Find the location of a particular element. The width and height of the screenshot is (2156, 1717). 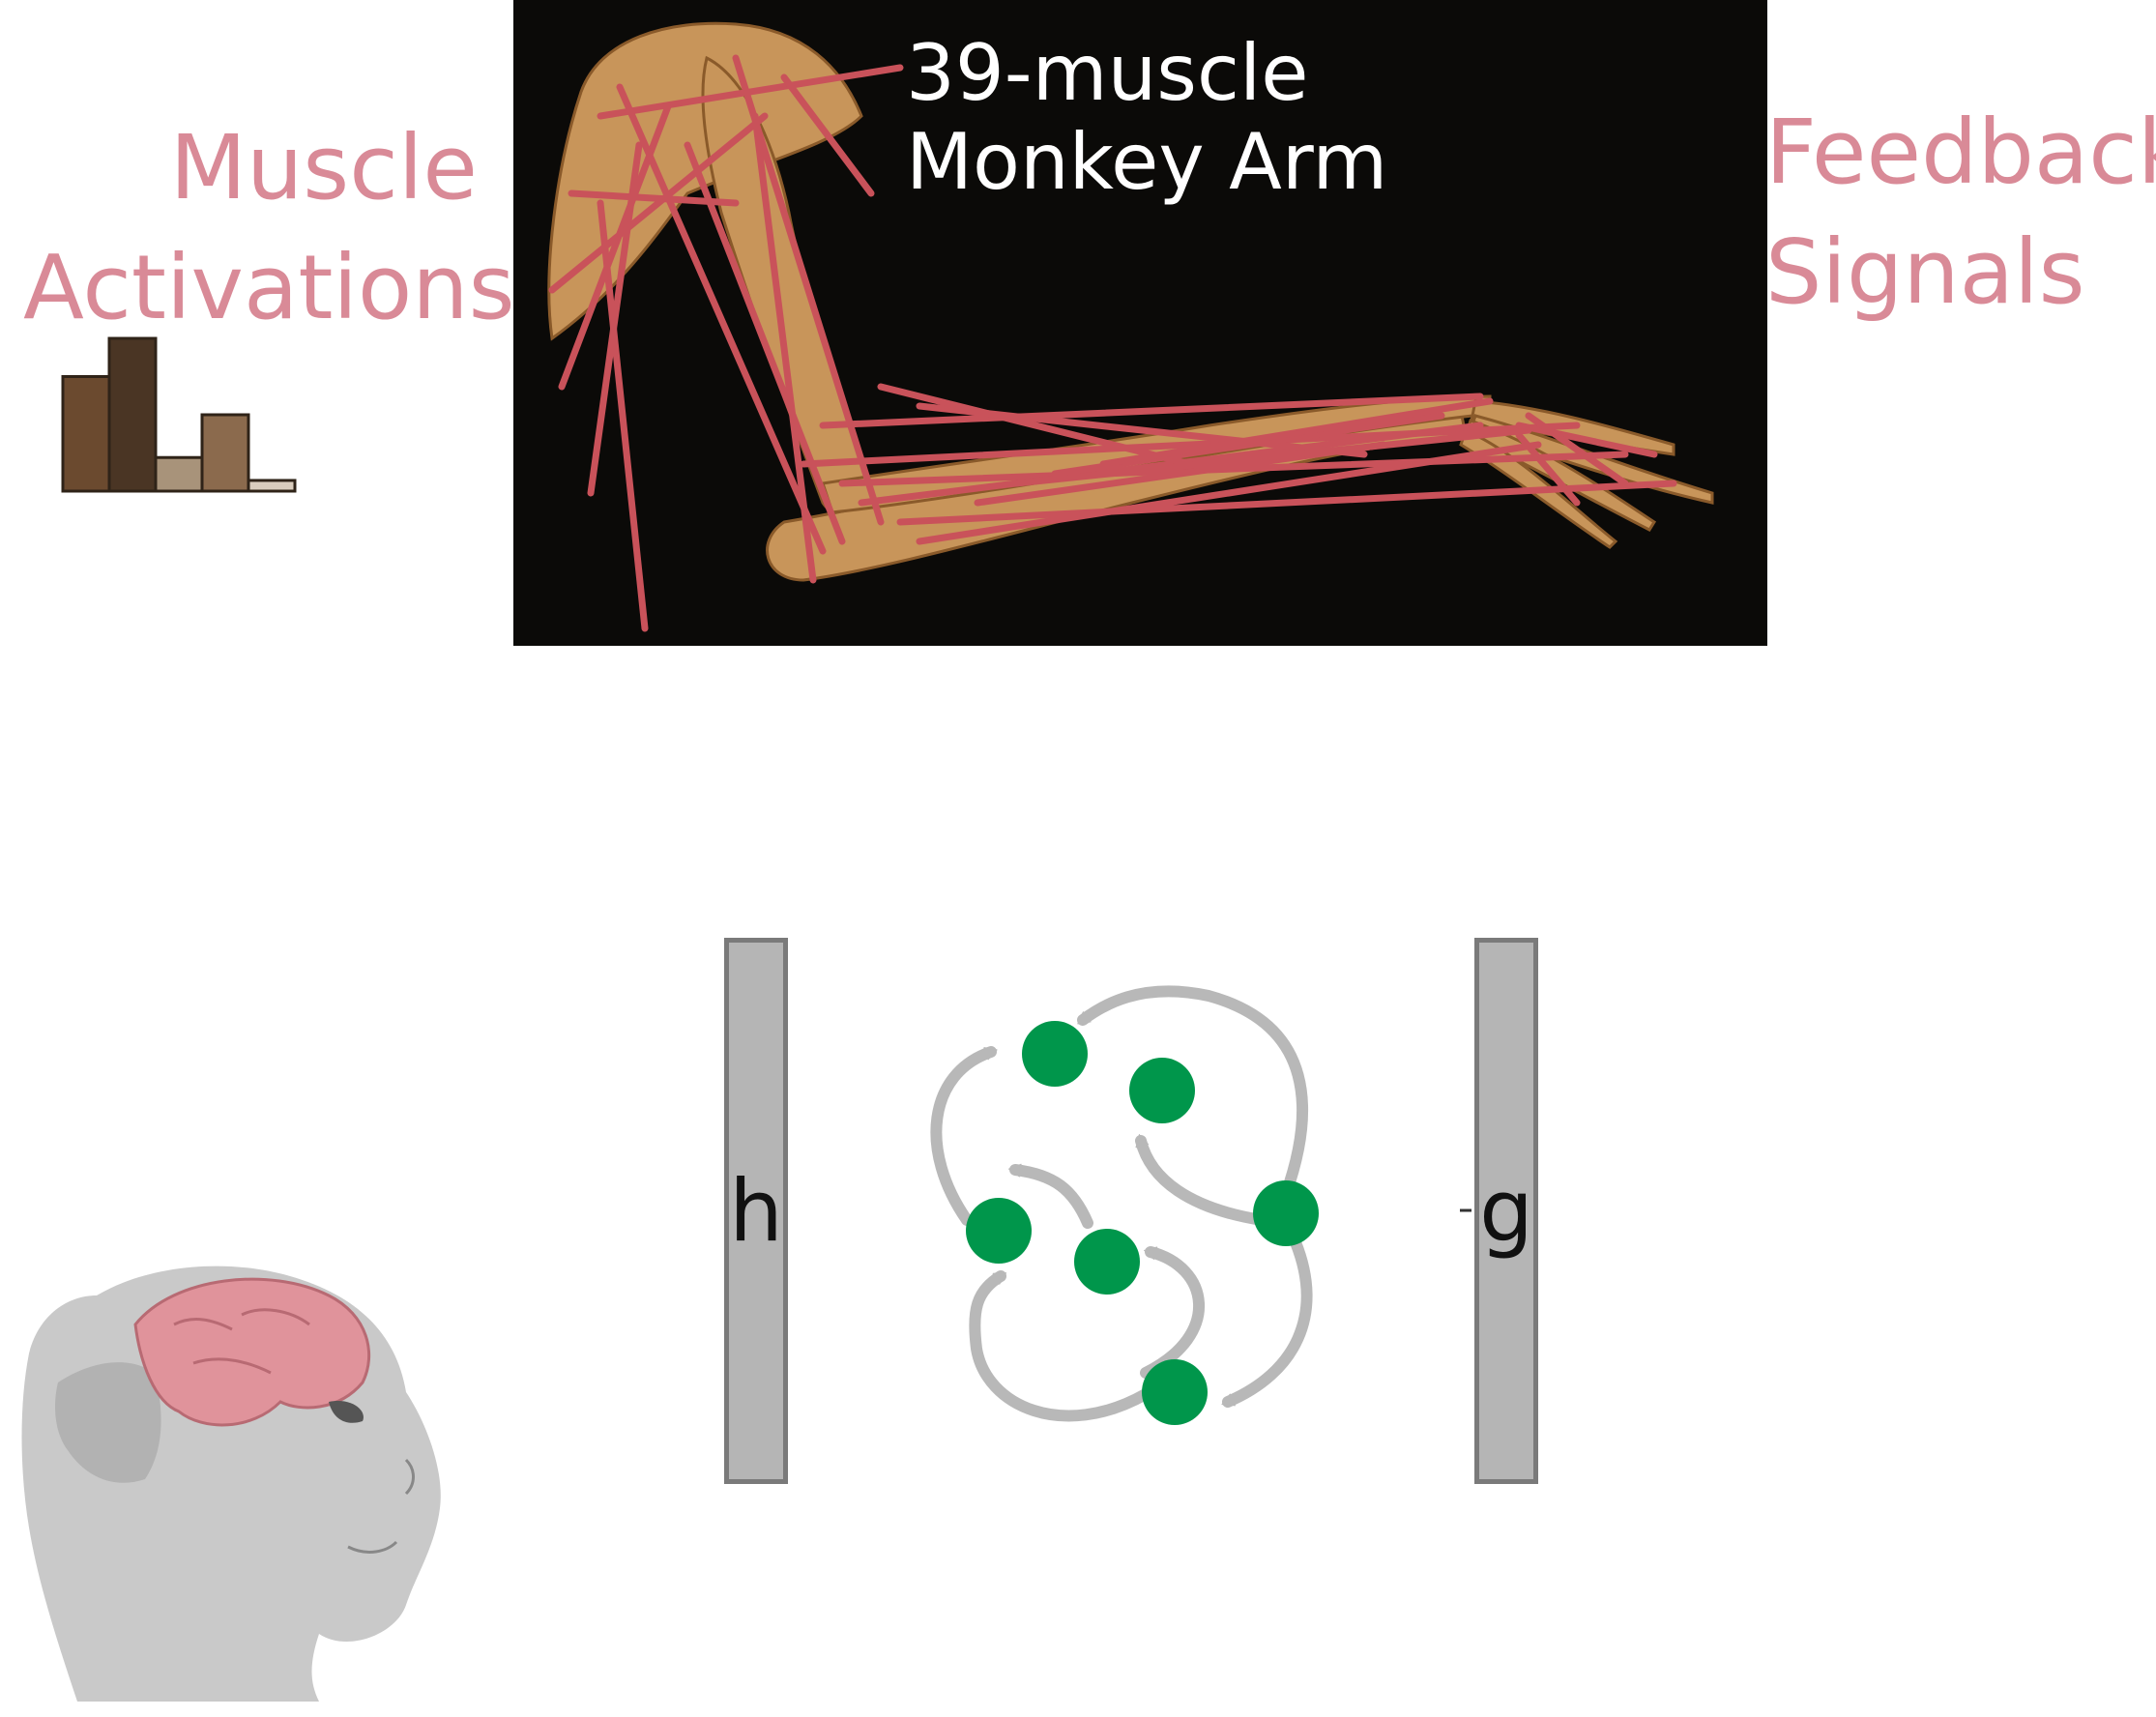

arm-model-title: 39-muscle Monkey Arm is located at coordinates (1147, 117).